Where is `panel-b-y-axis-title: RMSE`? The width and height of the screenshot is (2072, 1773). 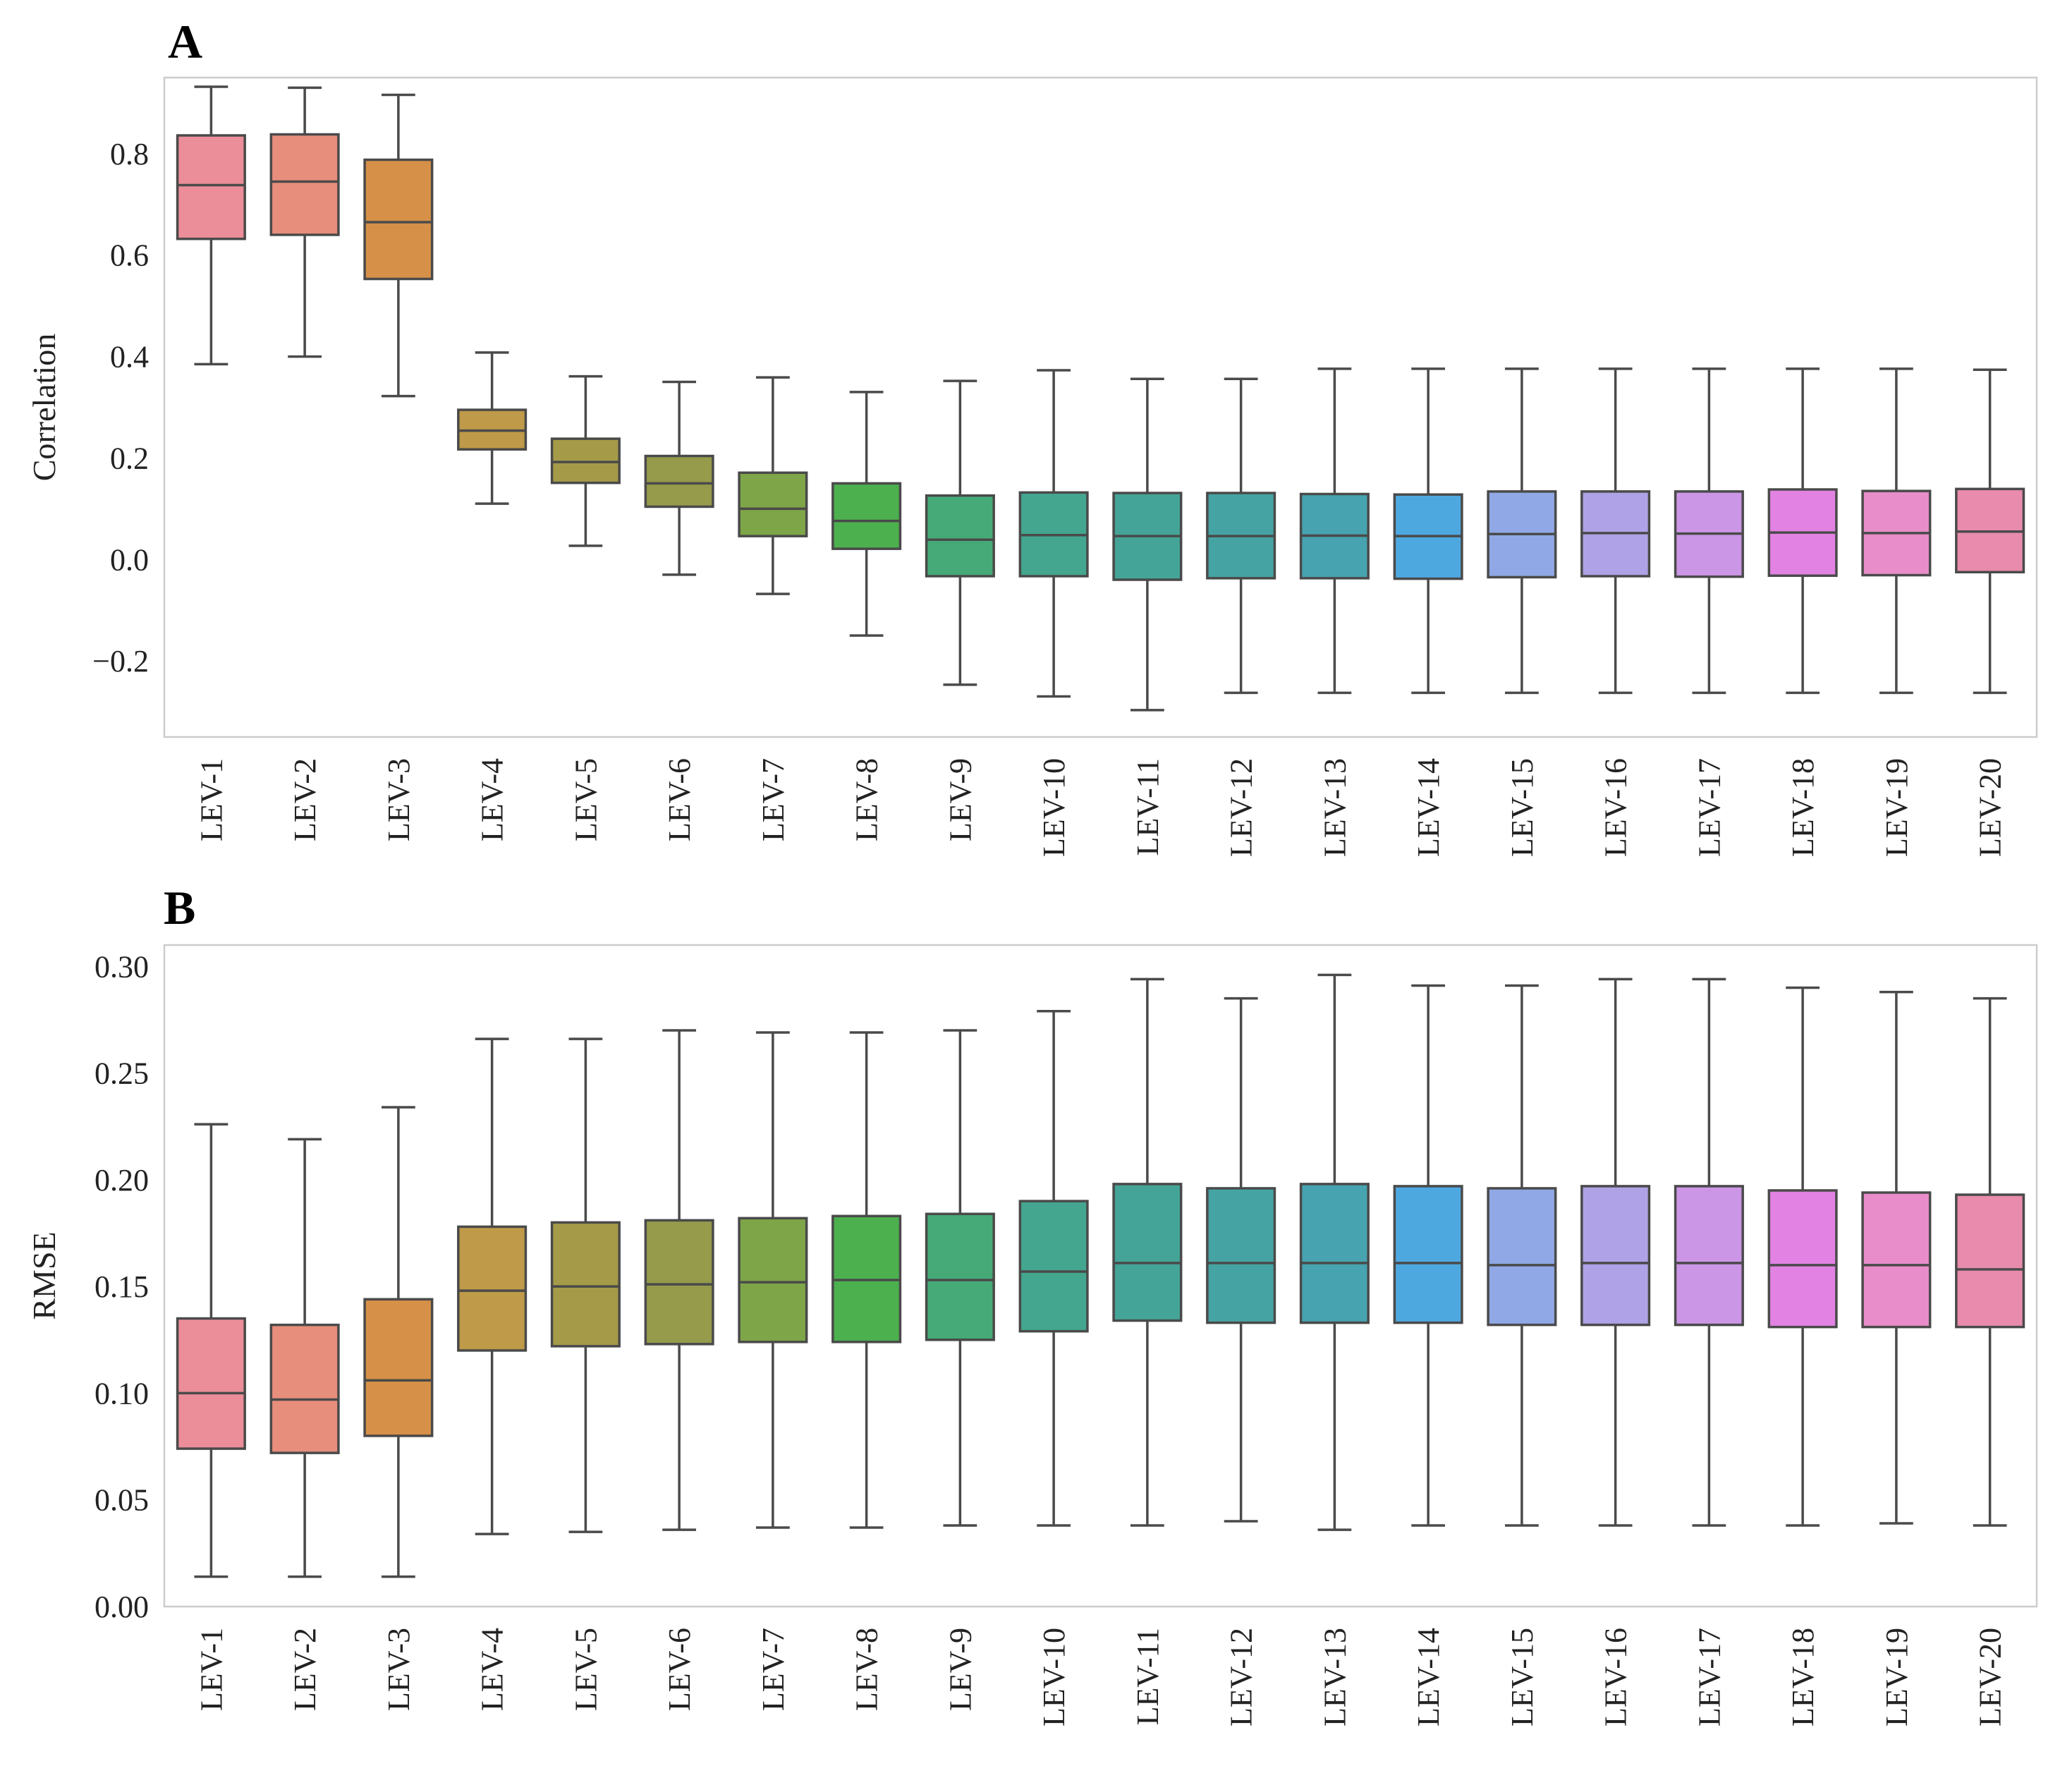
panel-b-y-axis-title: RMSE is located at coordinates (44, 1276).